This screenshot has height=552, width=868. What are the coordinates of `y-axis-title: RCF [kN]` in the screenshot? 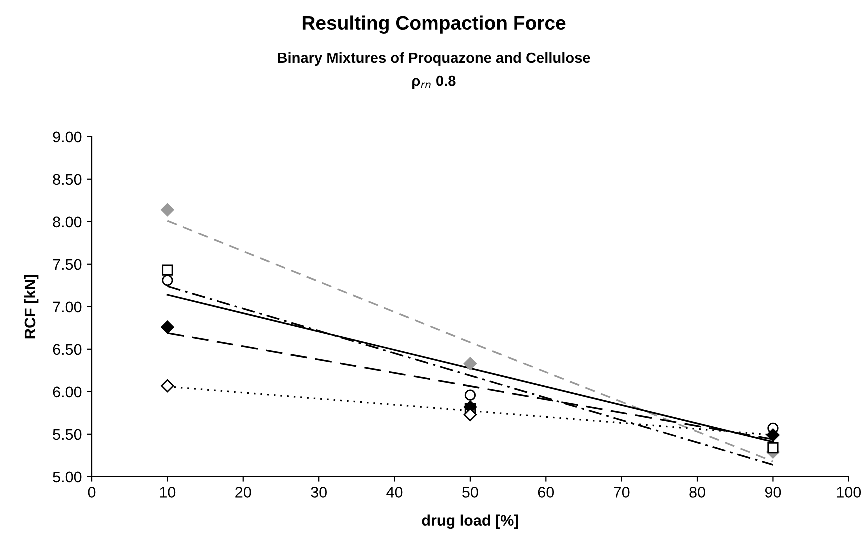 It's located at (31, 307).